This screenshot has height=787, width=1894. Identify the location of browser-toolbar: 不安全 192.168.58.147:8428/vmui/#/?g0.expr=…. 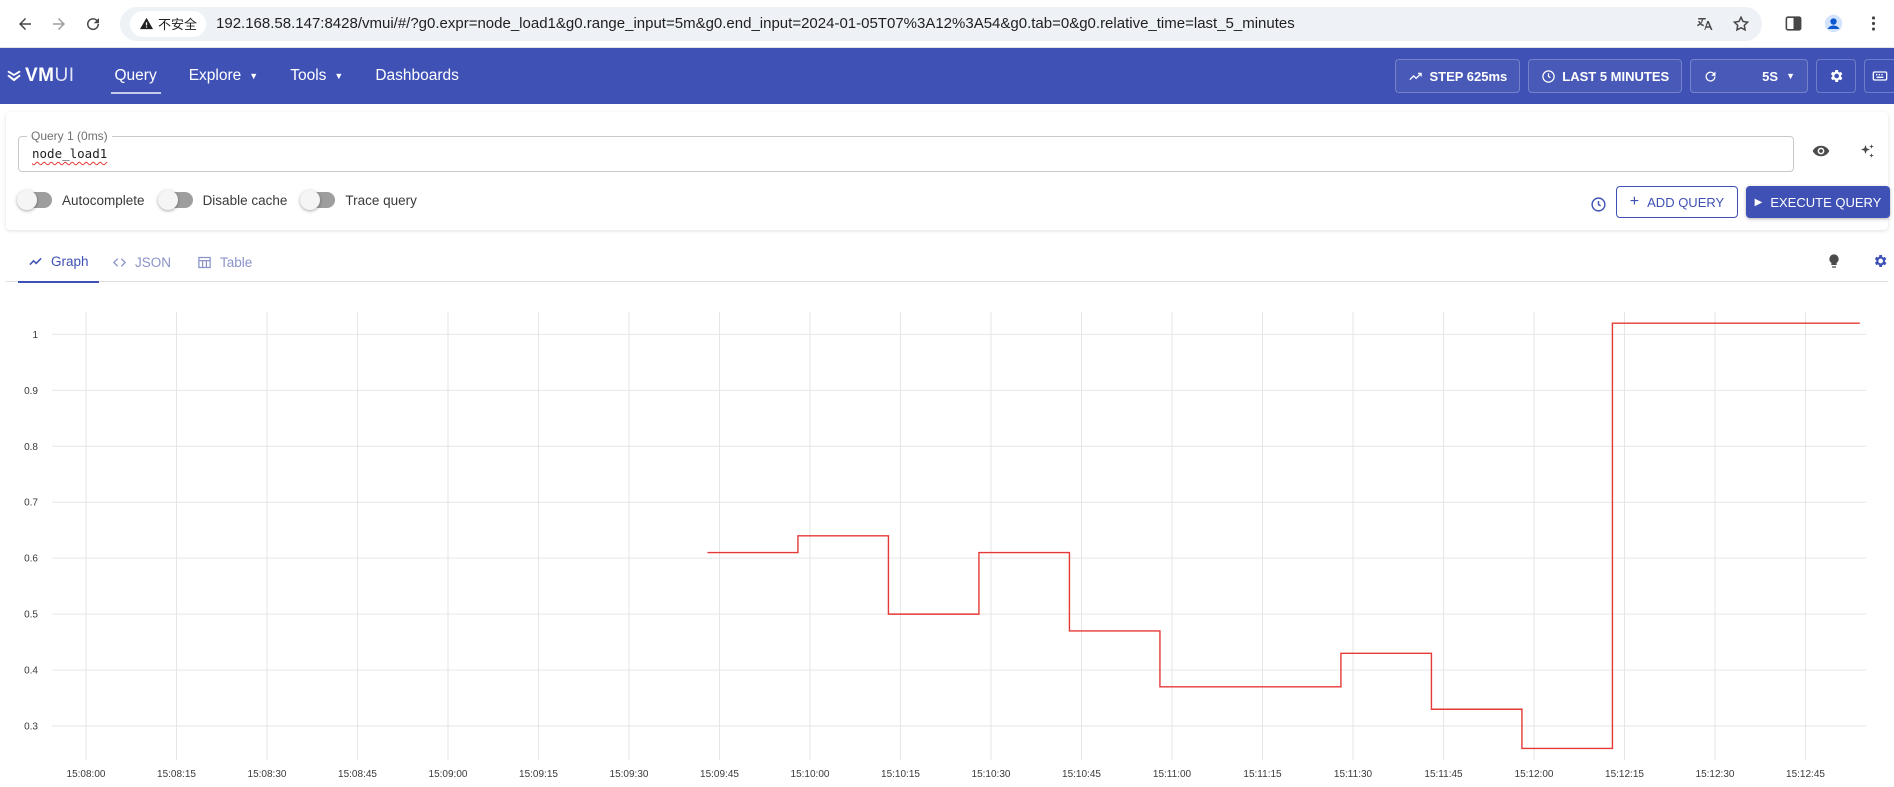
(947, 24).